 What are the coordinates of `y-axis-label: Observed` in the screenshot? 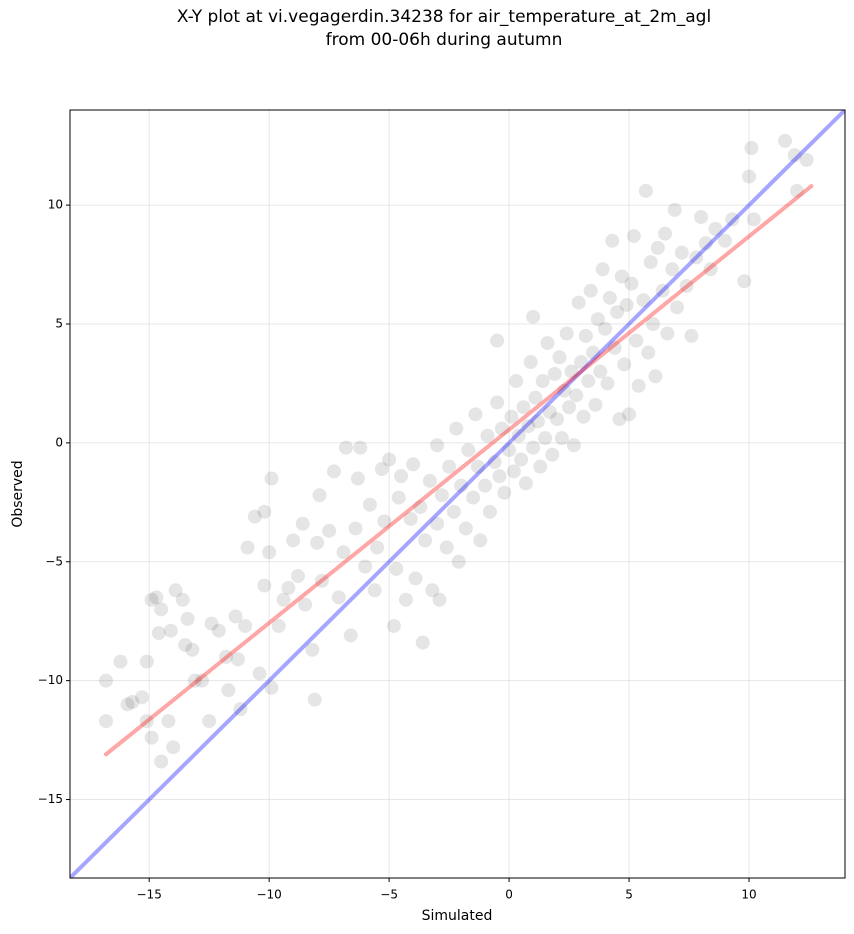 It's located at (18, 493).